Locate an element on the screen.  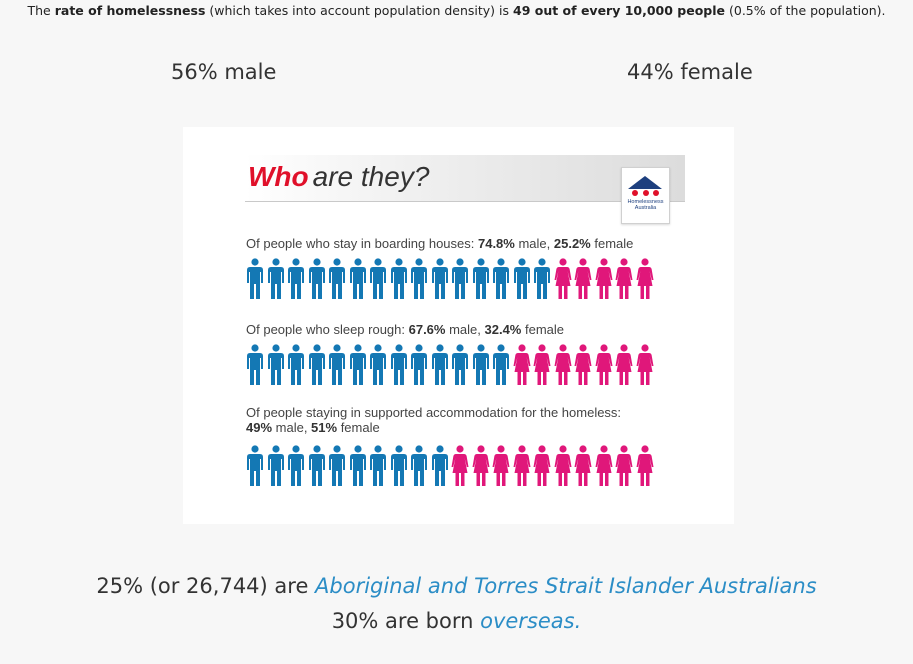
people-icon is located at coordinates (645, 193).